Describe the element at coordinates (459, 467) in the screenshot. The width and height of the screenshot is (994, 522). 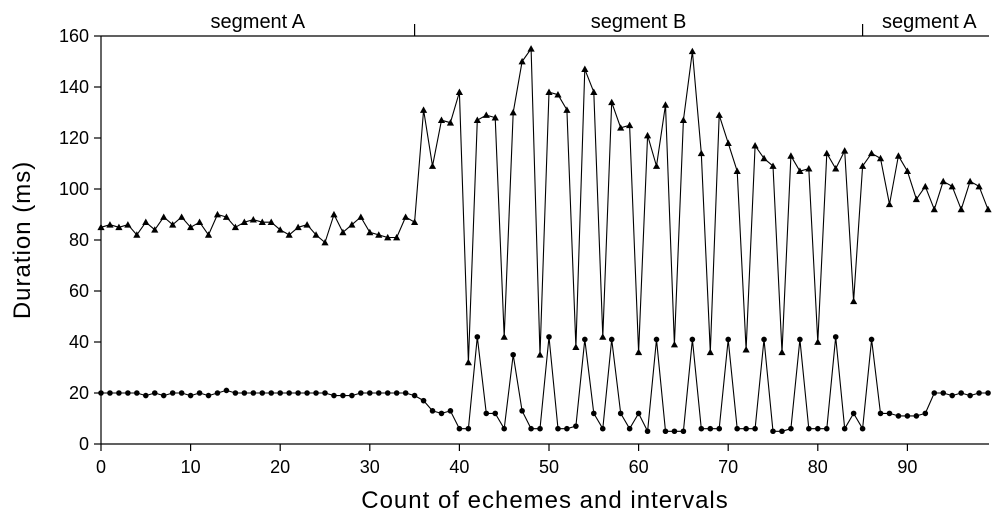
I see `x-tick-label: 40` at that location.